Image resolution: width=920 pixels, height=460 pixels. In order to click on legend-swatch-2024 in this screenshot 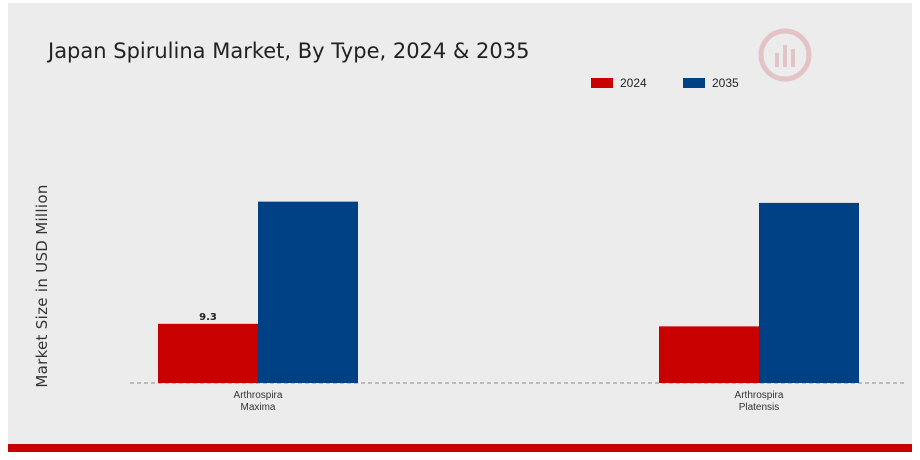, I will do `click(602, 83)`.